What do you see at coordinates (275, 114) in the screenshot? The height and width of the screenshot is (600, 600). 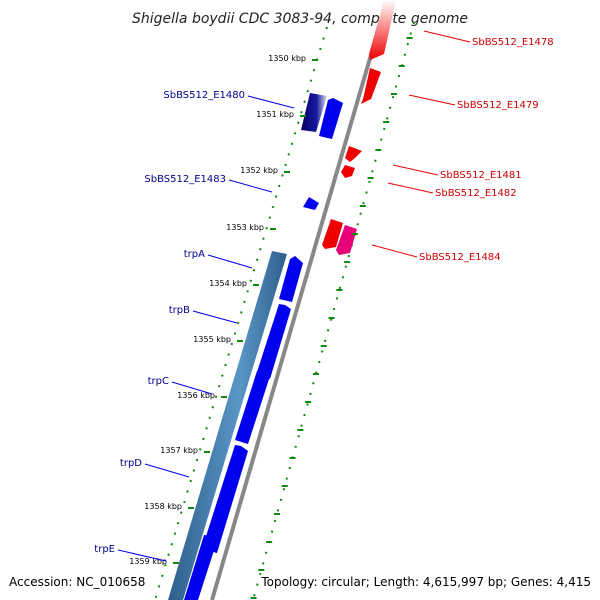 I see `ruler-tick-label: 1351 kbp` at bounding box center [275, 114].